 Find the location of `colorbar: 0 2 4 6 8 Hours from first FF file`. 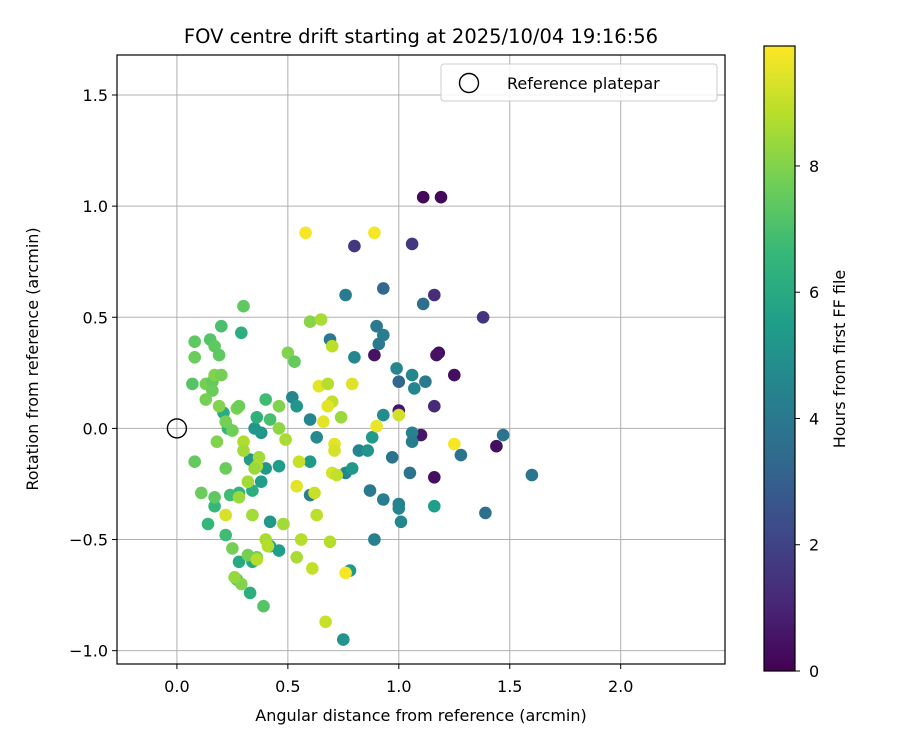

colorbar: 0 2 4 6 8 Hours from first FF file is located at coordinates (806, 363).